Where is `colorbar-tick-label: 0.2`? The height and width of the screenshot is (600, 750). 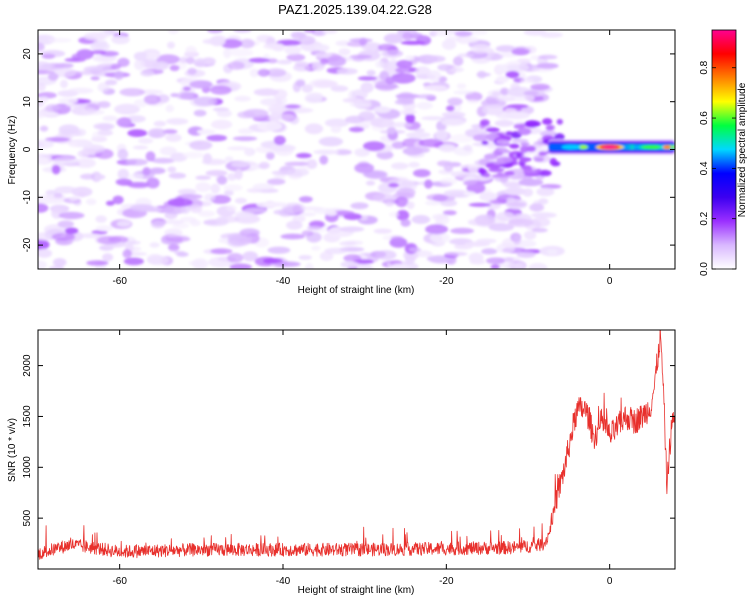 colorbar-tick-label: 0.2 is located at coordinates (704, 218).